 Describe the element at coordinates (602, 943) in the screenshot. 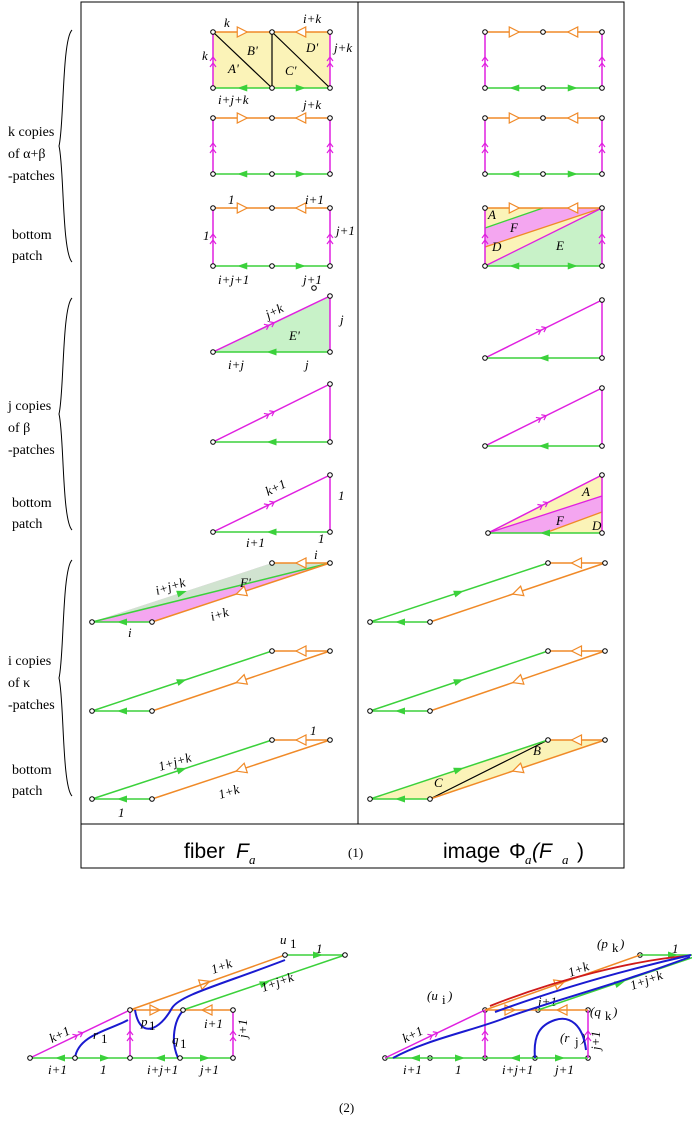

I see `label: (p` at that location.